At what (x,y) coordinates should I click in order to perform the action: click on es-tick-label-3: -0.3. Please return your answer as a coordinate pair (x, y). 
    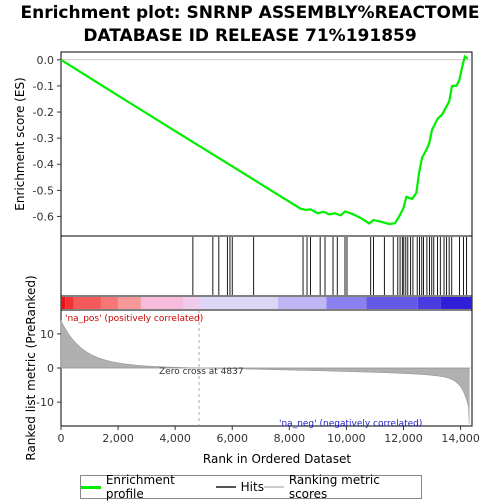
    Looking at the image, I should click on (43, 138).